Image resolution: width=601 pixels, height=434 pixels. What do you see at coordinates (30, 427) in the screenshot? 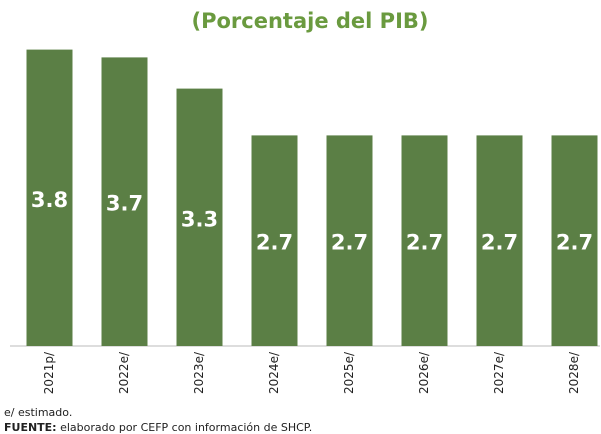
I see `source-label: FUENTE:` at bounding box center [30, 427].